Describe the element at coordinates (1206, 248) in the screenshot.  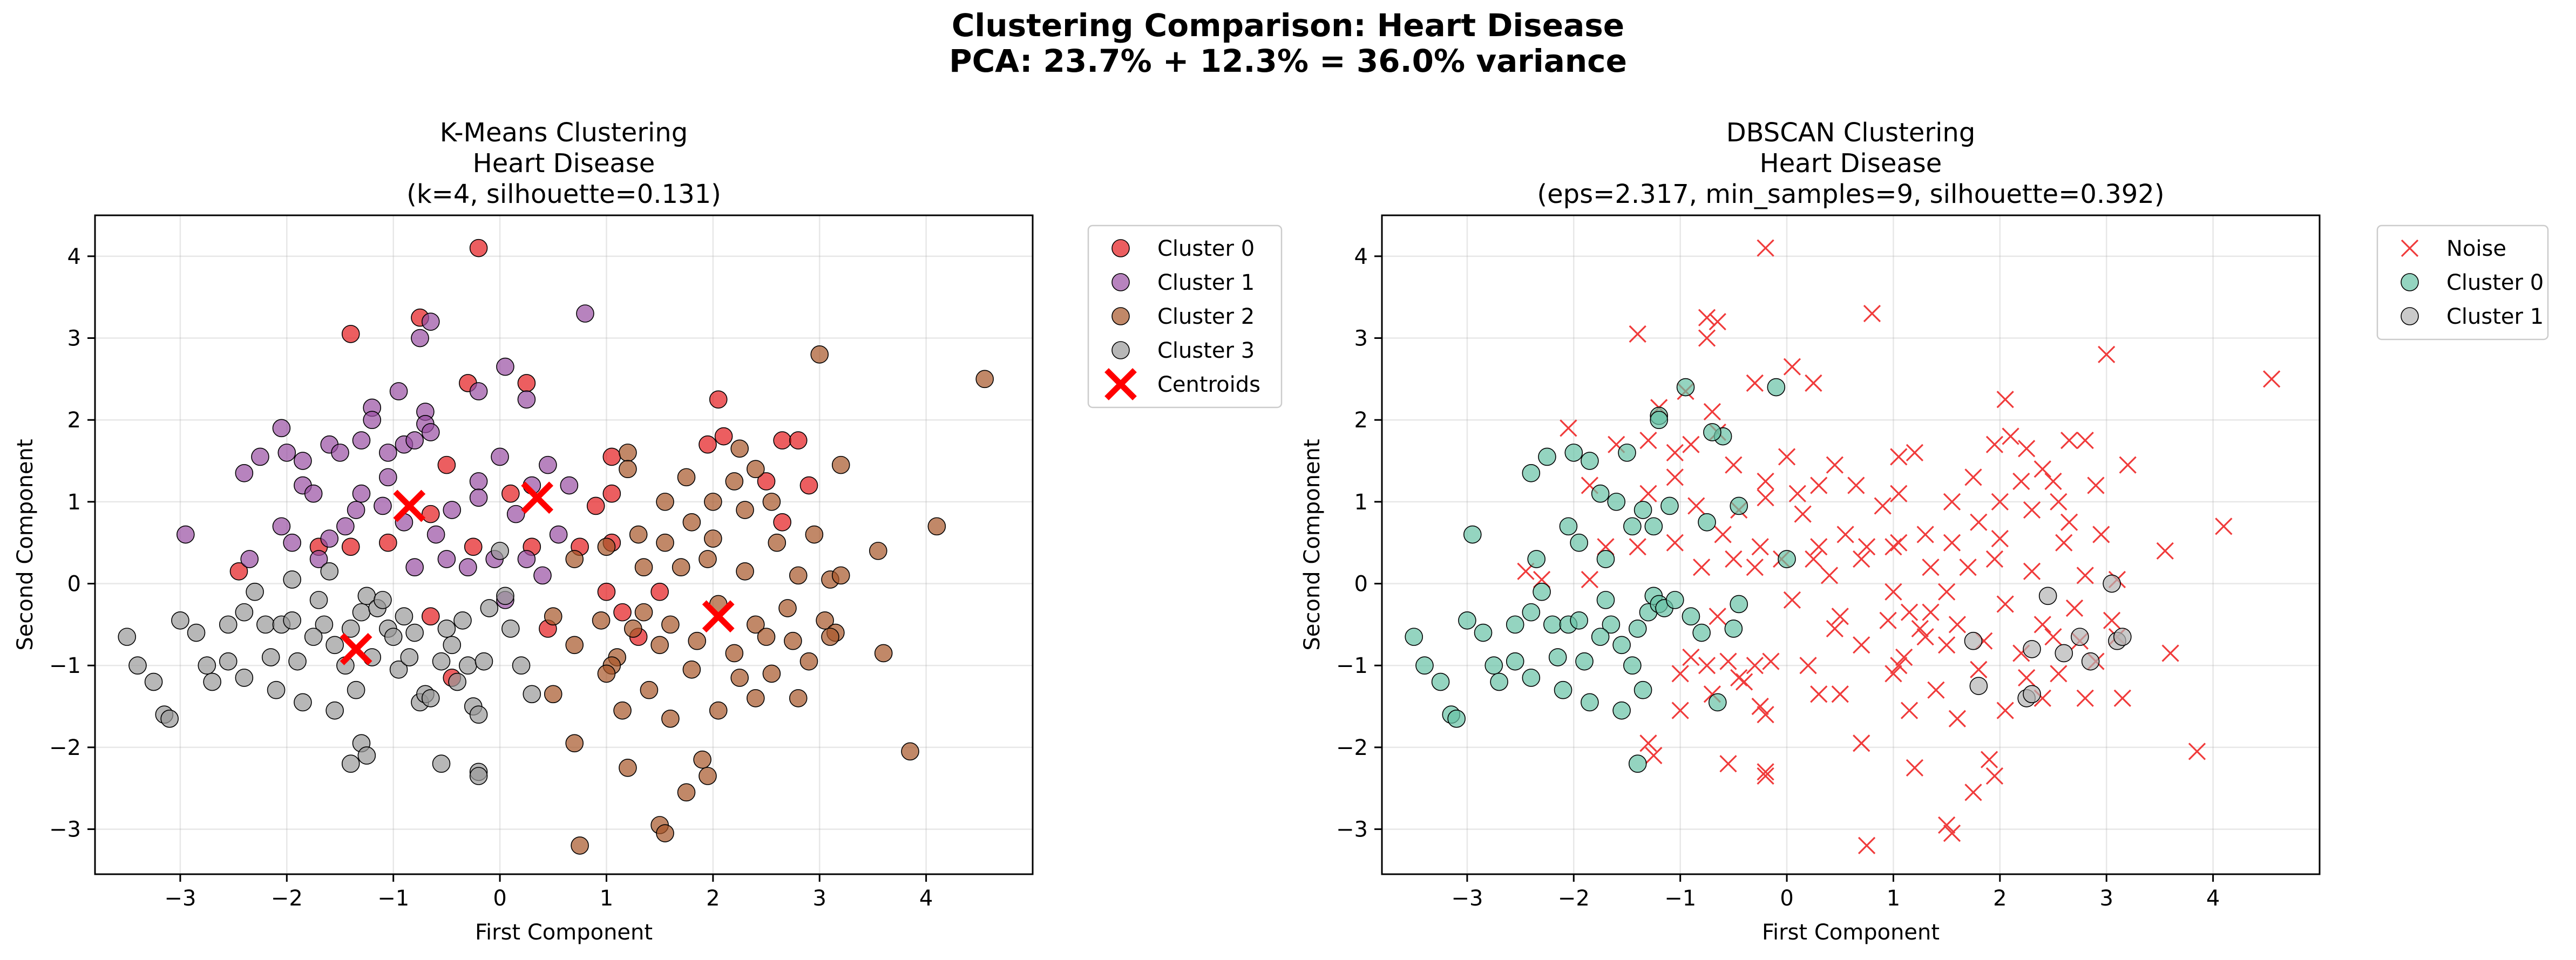
I see `kmeans-legend-label: Cluster 0` at that location.